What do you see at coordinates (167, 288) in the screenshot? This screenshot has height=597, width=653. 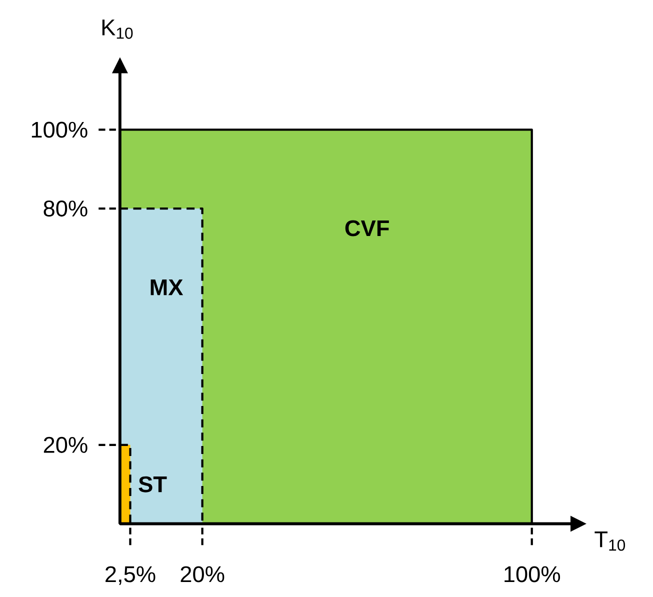 I see `series-label: MX` at bounding box center [167, 288].